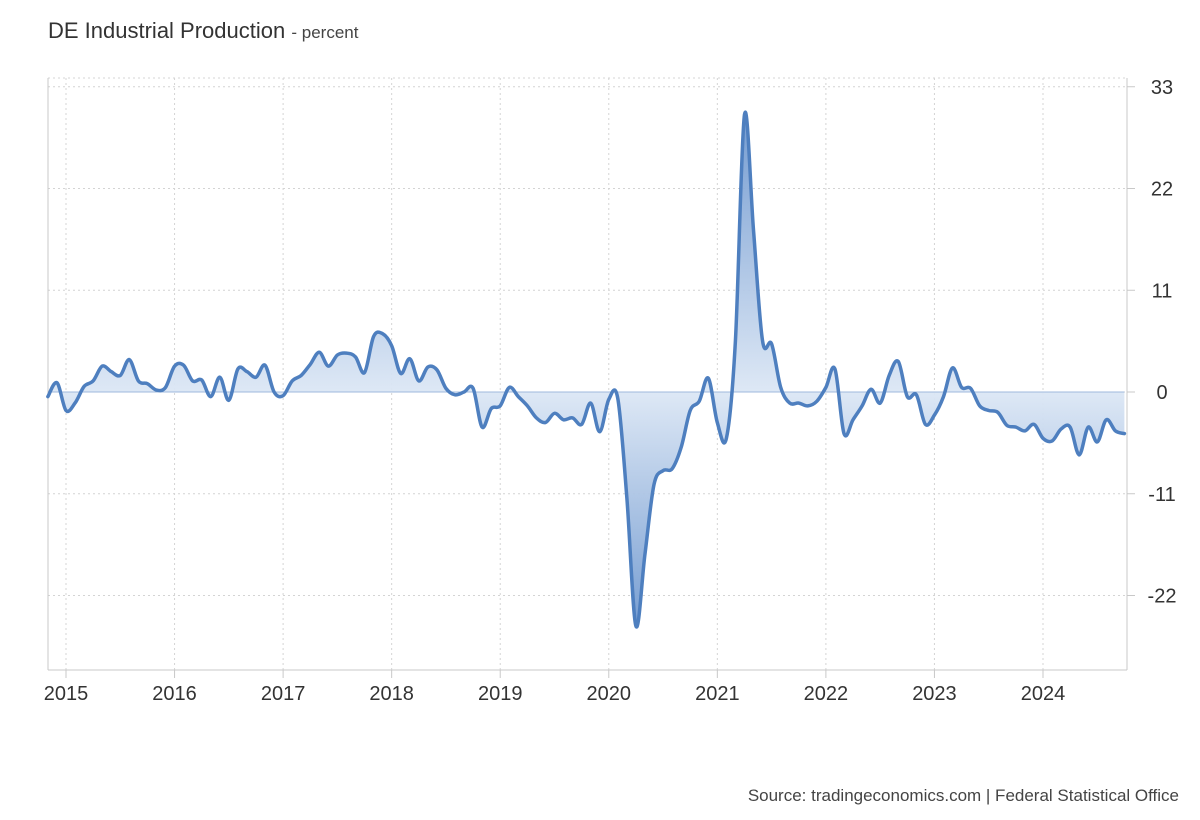 The image size is (1200, 820). I want to click on x-tick-label: 2022, so click(826, 694).